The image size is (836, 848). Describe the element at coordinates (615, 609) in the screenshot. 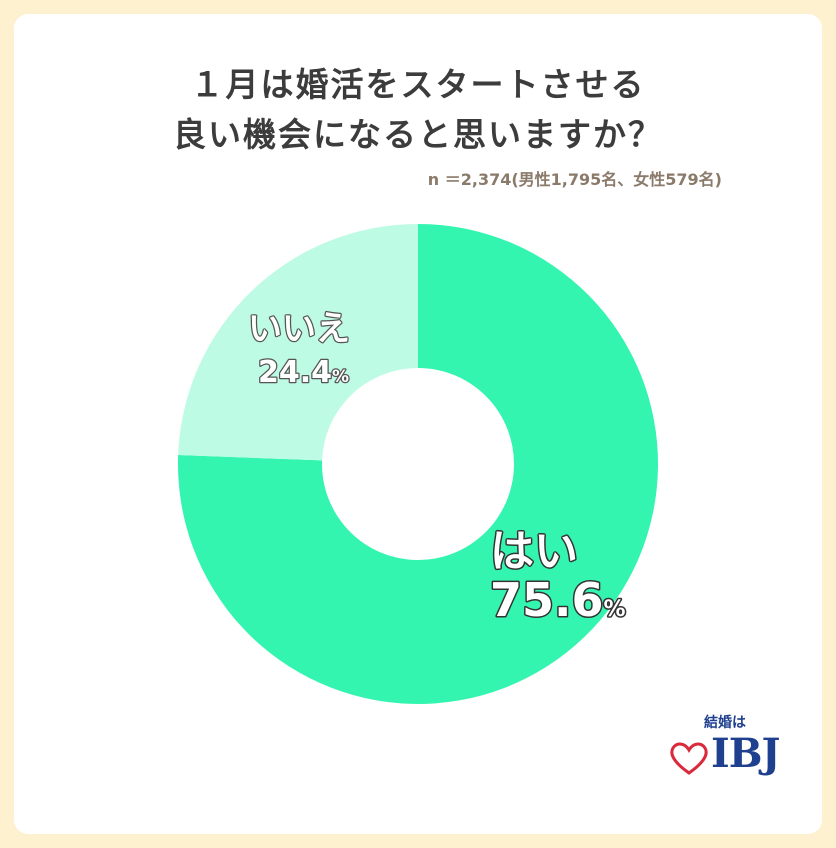

I see `slice-yes-unit: %` at that location.